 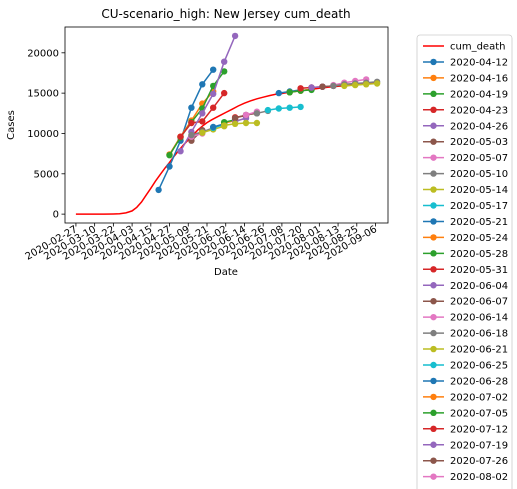 I want to click on legend-label: 2020-06-18, so click(x=479, y=334).